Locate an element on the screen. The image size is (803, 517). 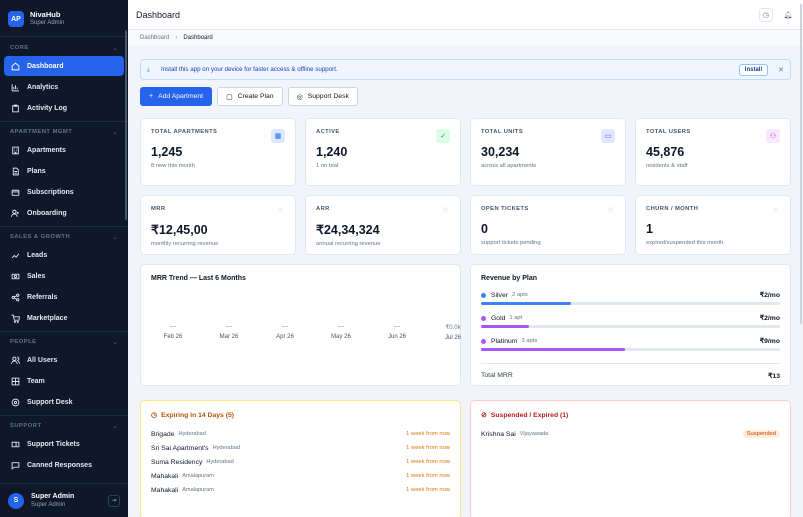
building-icon: ▦ is located at coordinates (278, 136).